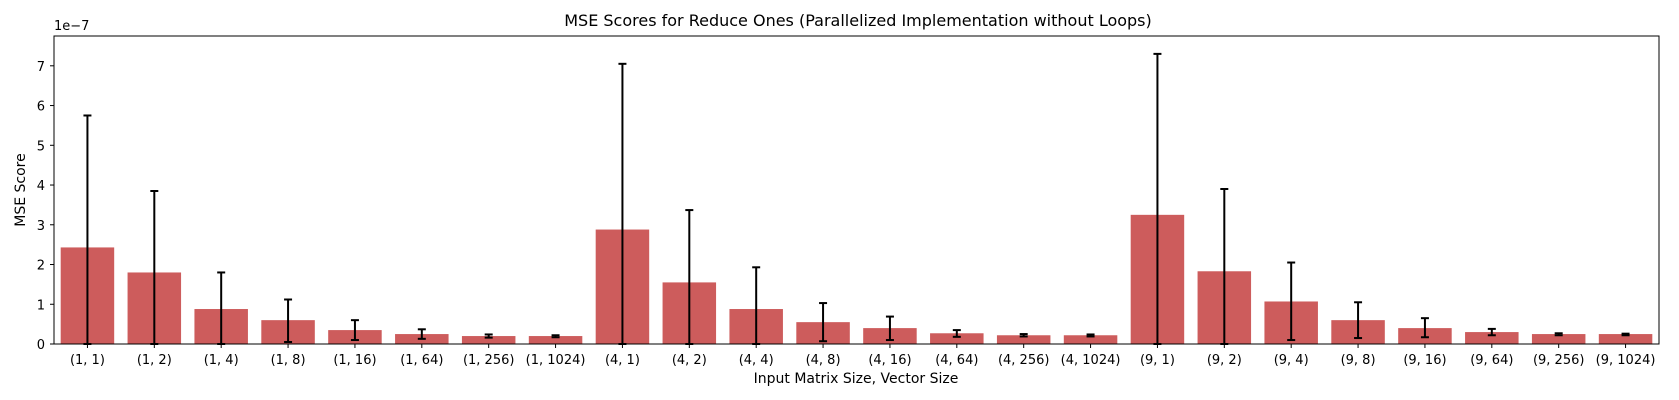  Describe the element at coordinates (41, 67) in the screenshot. I see `y-tick-label: 7` at that location.